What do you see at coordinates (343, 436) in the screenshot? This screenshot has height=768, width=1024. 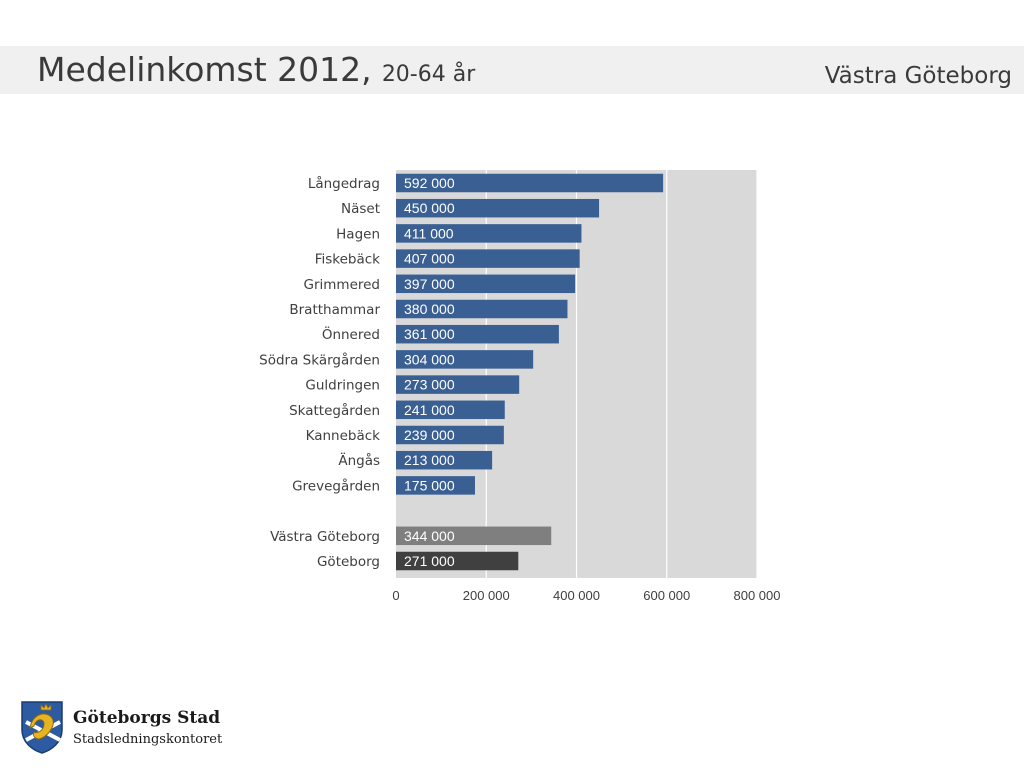 I see `category-label: Kannebäck` at bounding box center [343, 436].